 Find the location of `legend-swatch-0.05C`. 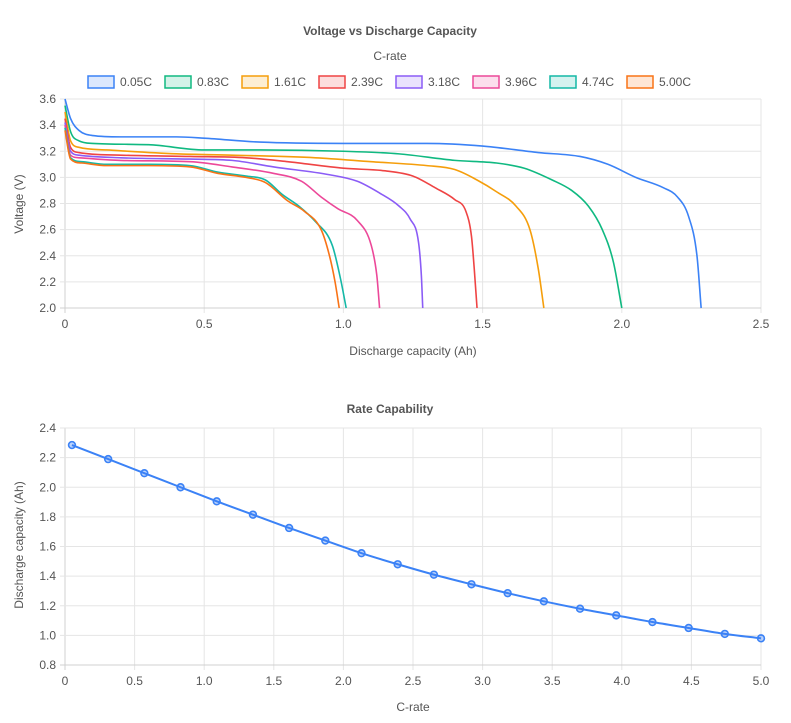

legend-swatch-0.05C is located at coordinates (101, 82).